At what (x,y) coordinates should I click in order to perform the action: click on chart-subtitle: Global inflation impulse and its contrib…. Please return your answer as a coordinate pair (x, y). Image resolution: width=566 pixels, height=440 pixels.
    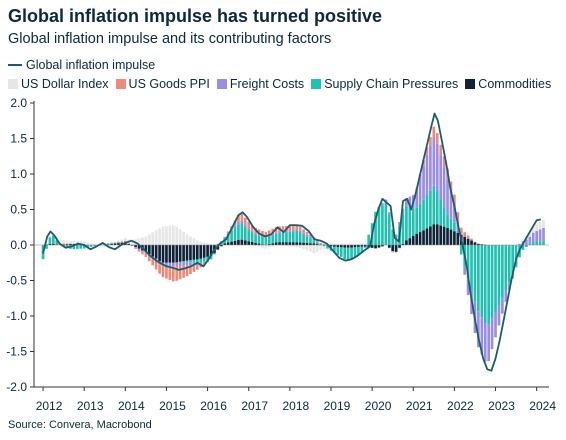
    Looking at the image, I should click on (170, 39).